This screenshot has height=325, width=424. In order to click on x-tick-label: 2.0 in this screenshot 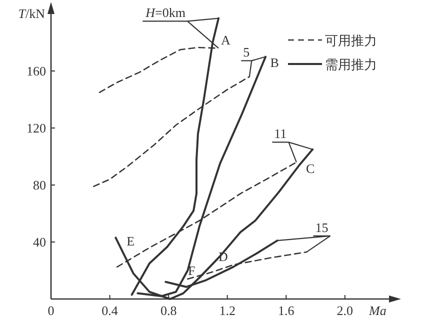, I will do `click(345, 310)`.